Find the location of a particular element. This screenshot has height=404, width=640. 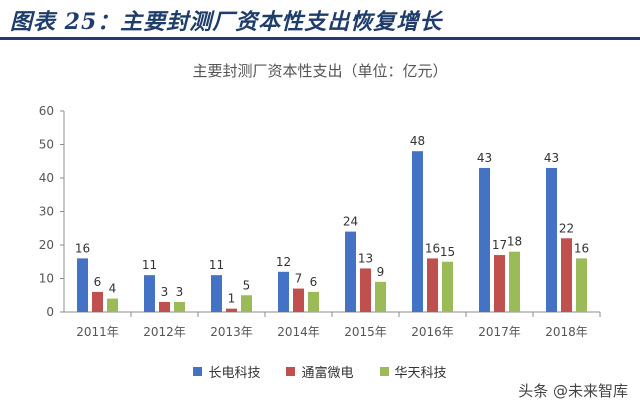

y-tick-label: 60 is located at coordinates (46, 111).